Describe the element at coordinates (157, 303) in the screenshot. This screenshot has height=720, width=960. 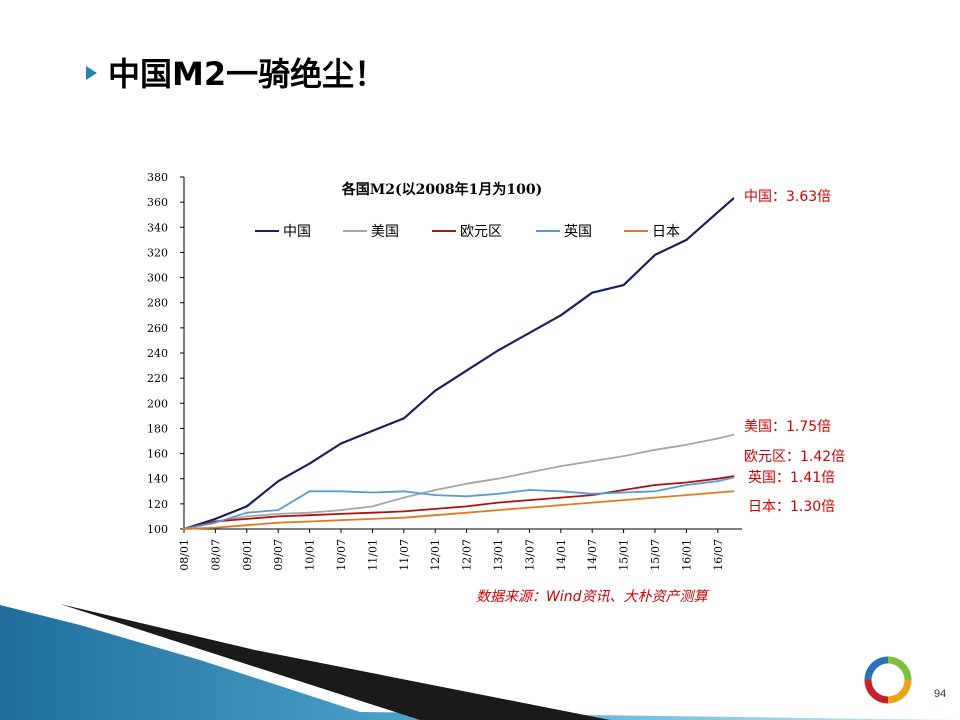
I see `y-tick-label: 280` at that location.